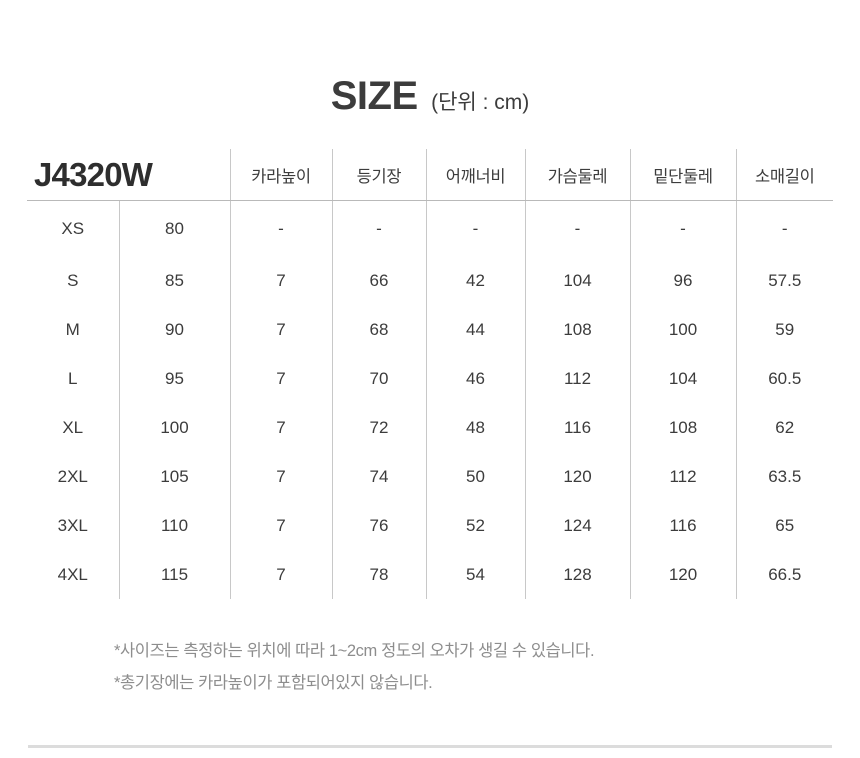 Image resolution: width=860 pixels, height=758 pixels. What do you see at coordinates (578, 329) in the screenshot?
I see `cell-chest: 108` at bounding box center [578, 329].